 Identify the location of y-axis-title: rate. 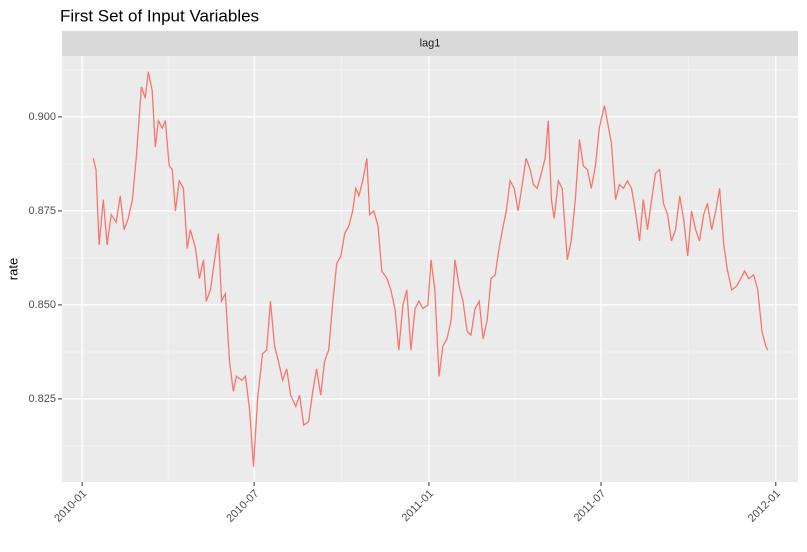
(12, 269).